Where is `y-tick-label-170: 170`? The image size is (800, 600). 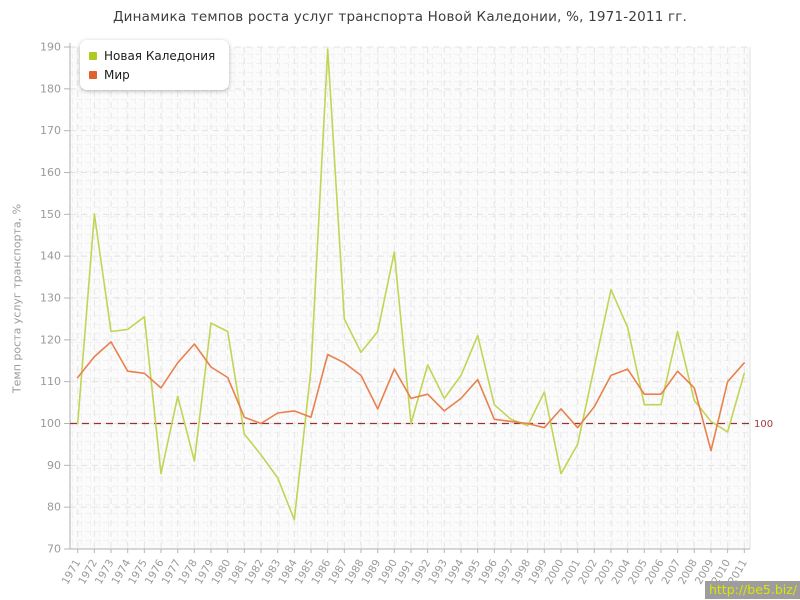 y-tick-label-170: 170 is located at coordinates (50, 130).